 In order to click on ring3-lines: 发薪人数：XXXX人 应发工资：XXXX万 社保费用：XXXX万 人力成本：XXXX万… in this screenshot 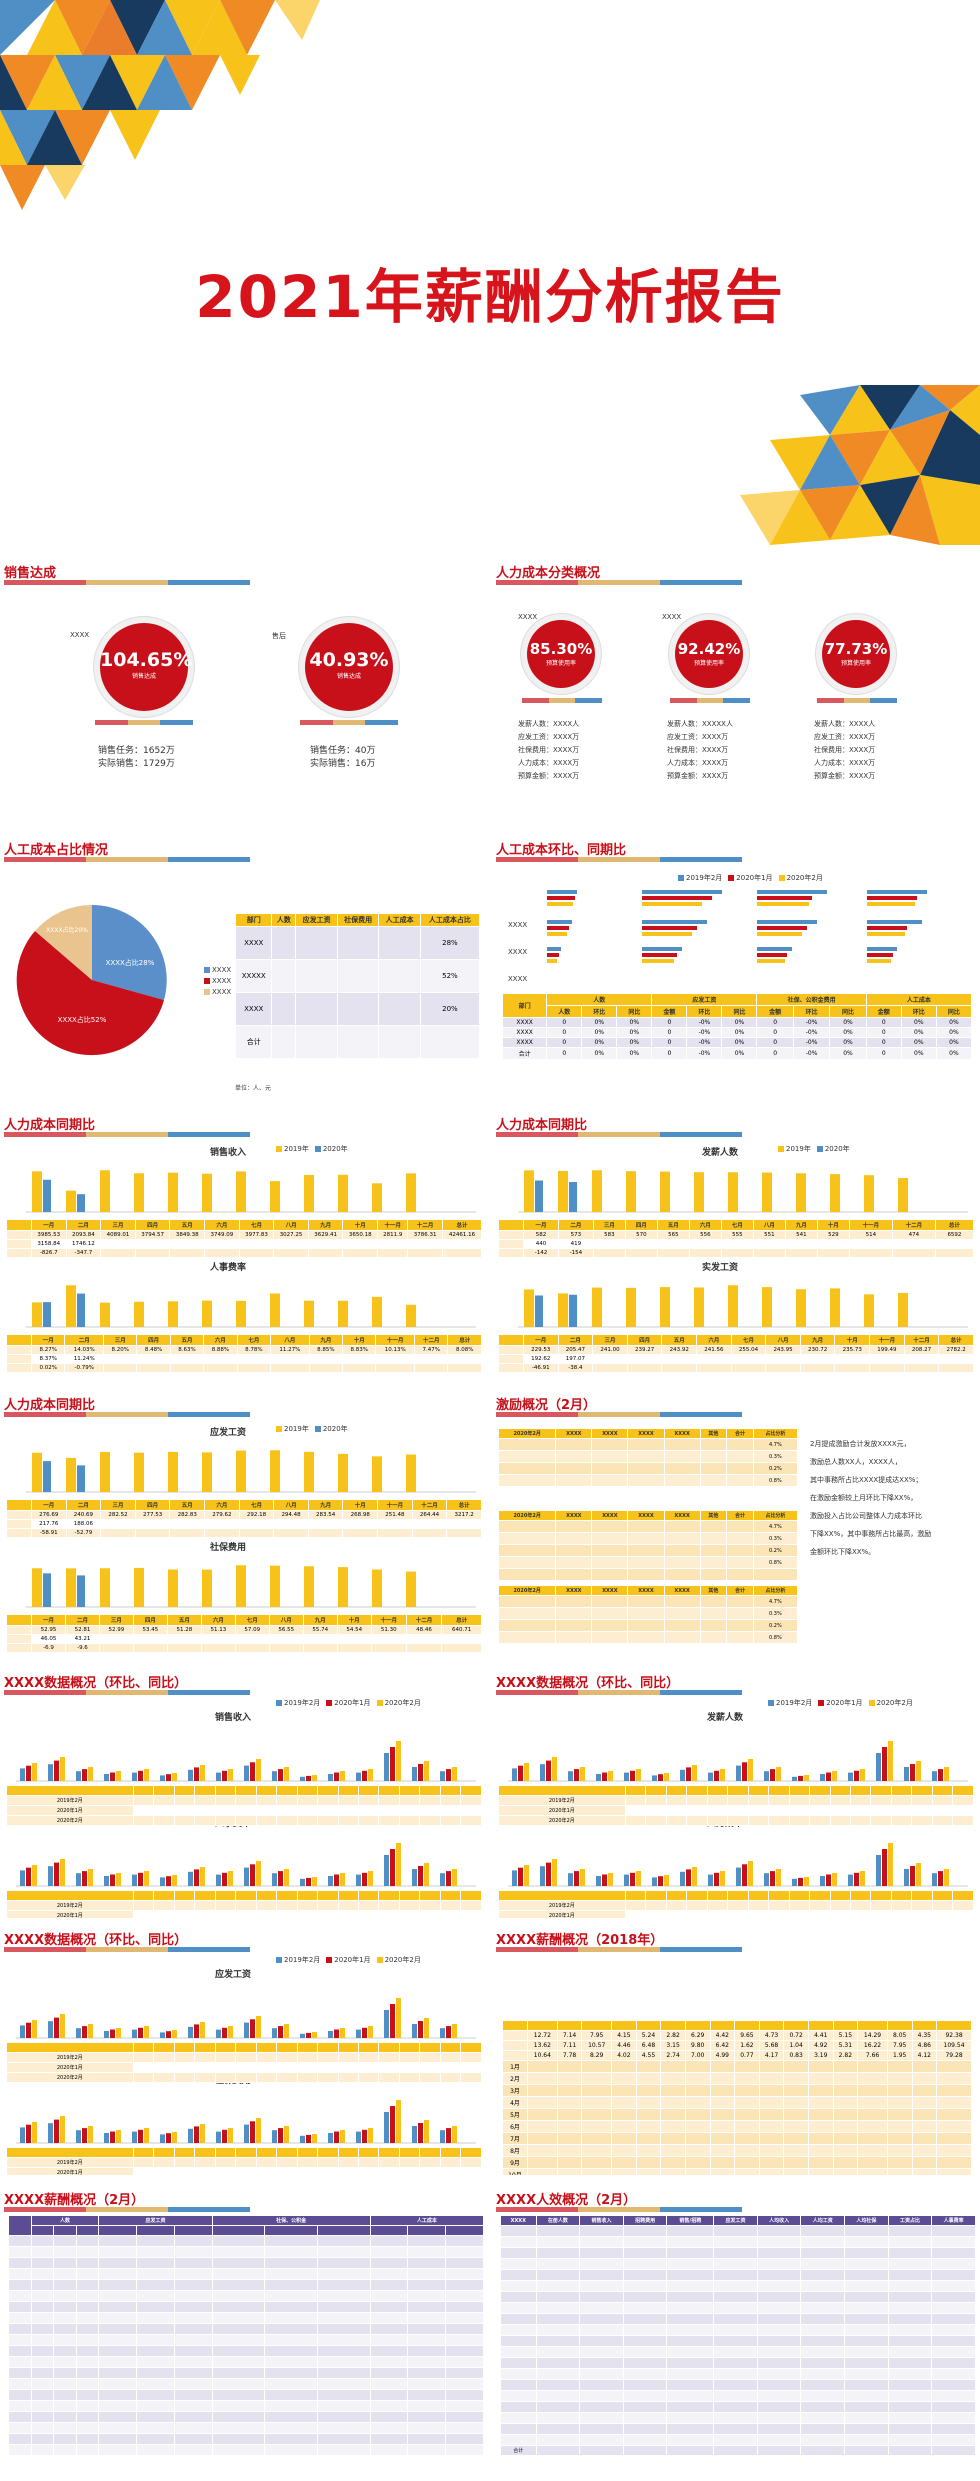, I will do `click(844, 750)`.